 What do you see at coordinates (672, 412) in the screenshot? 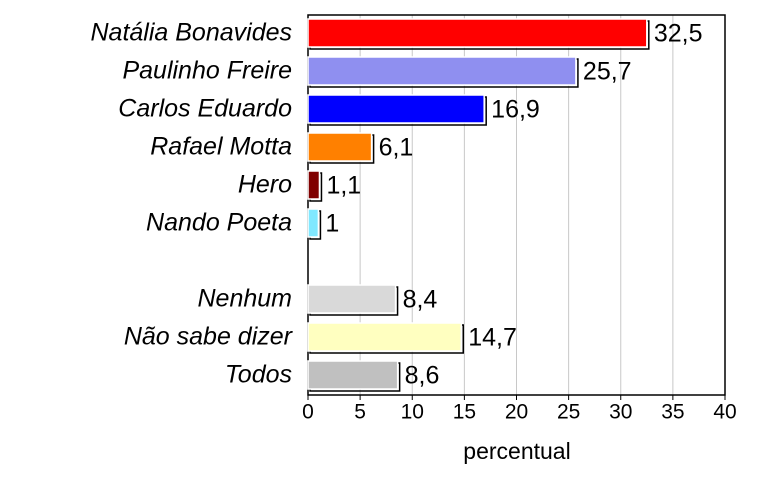
I see `x-tick-label: 35` at bounding box center [672, 412].